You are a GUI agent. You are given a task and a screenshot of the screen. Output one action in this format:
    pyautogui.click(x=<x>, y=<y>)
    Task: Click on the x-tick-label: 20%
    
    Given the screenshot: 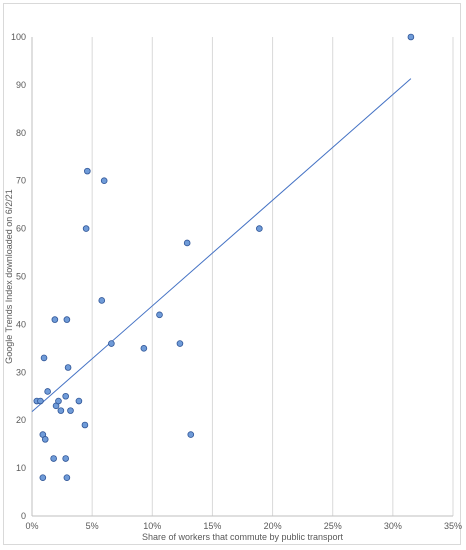 What is the action you would take?
    pyautogui.click(x=273, y=526)
    